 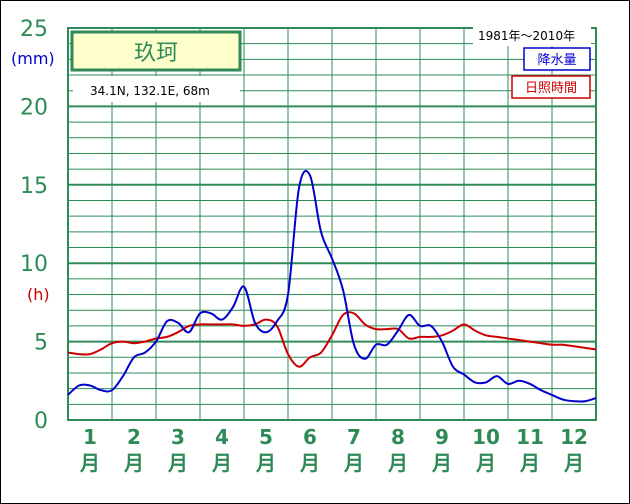 I want to click on y-tick-label: 20, so click(x=34, y=107).